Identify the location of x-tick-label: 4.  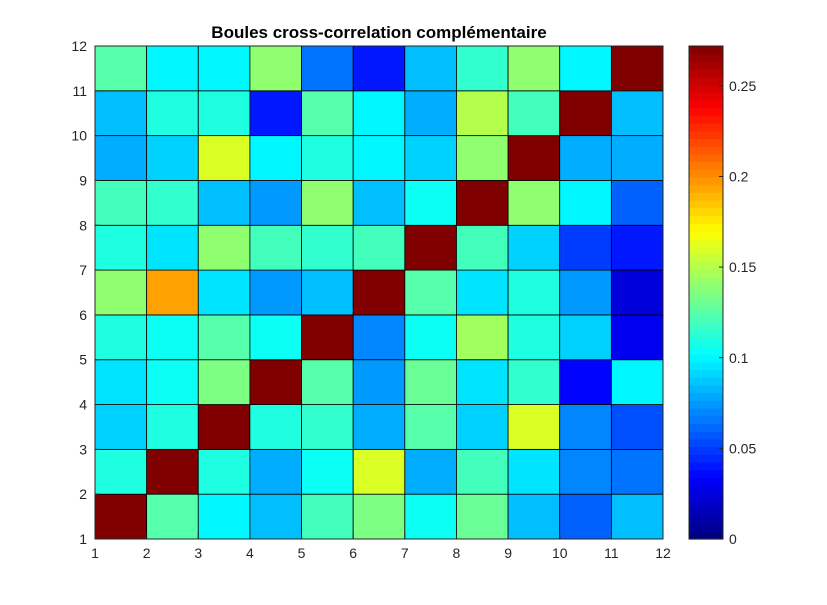
(250, 553).